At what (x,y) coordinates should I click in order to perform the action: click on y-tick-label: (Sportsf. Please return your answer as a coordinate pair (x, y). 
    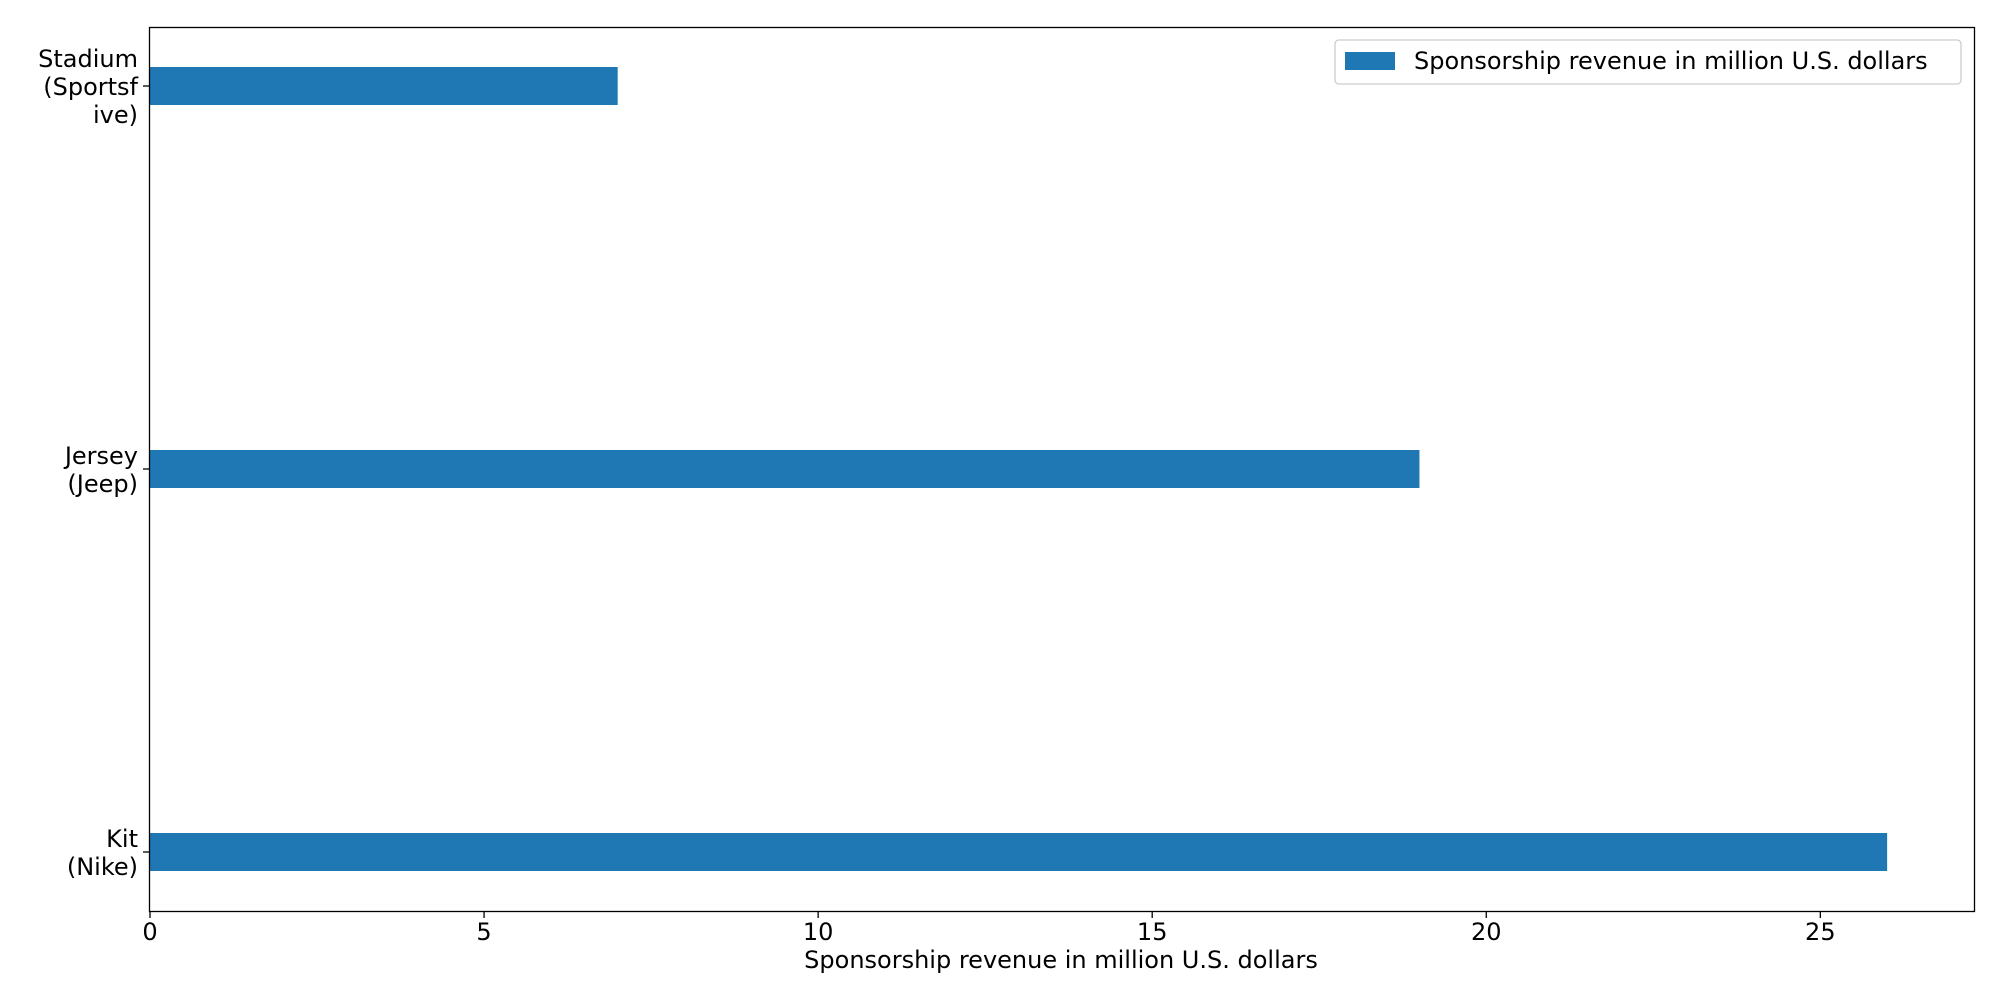
    Looking at the image, I should click on (90, 87).